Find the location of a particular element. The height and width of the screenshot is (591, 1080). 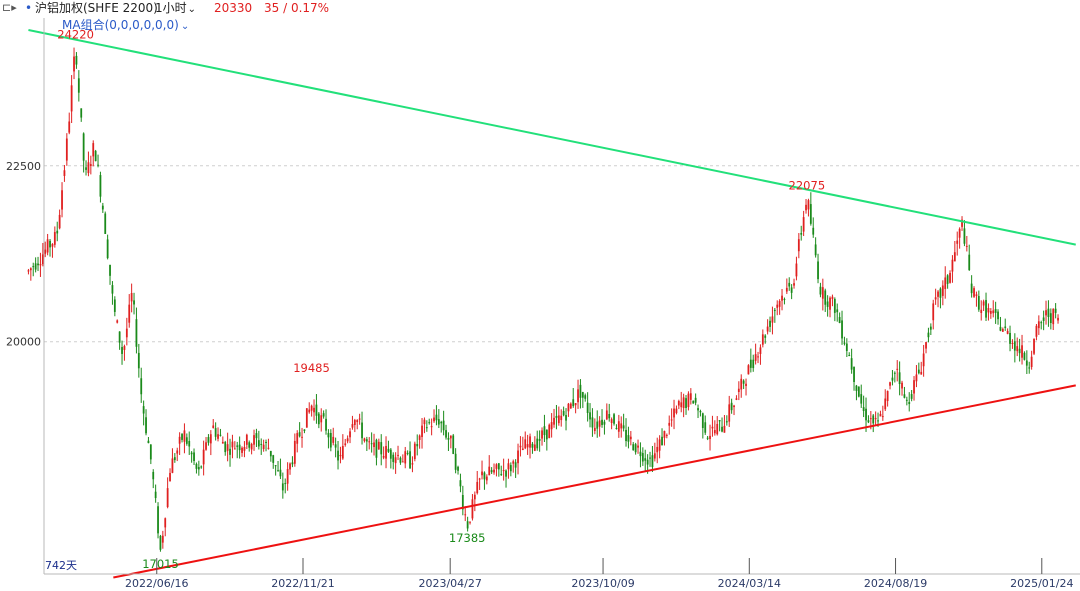

visible-range-days: 742天 is located at coordinates (61, 565).